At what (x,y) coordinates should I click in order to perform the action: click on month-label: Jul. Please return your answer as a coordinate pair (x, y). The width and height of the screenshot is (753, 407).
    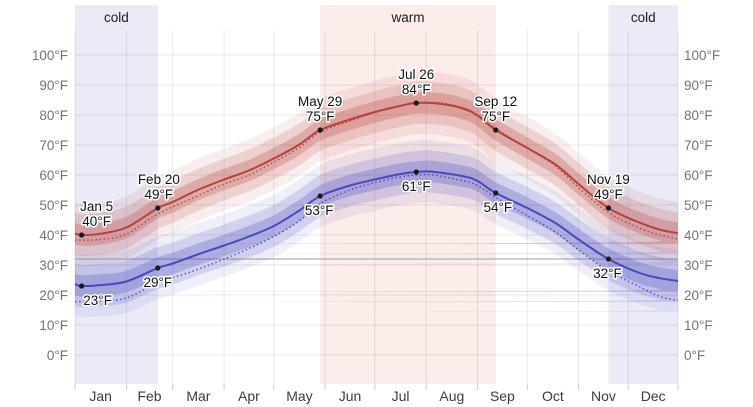
    Looking at the image, I should click on (401, 396).